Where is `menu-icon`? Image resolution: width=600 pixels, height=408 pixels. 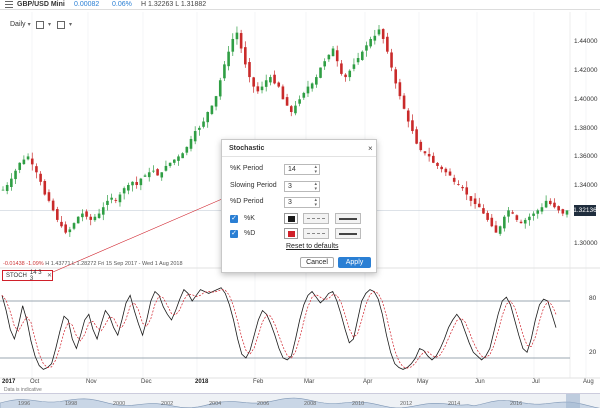
menu-icon is located at coordinates (9, 4).